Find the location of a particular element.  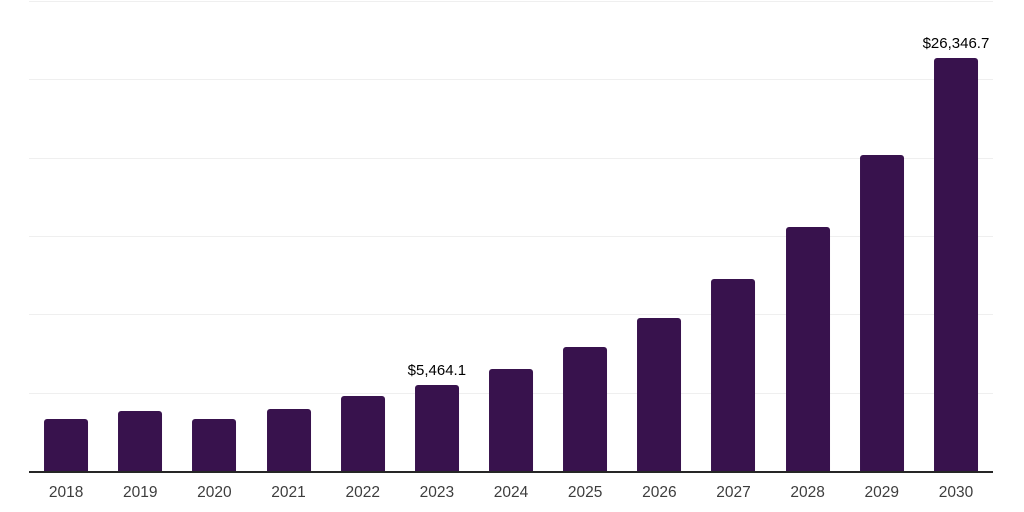

x-axis-line is located at coordinates (511, 472).